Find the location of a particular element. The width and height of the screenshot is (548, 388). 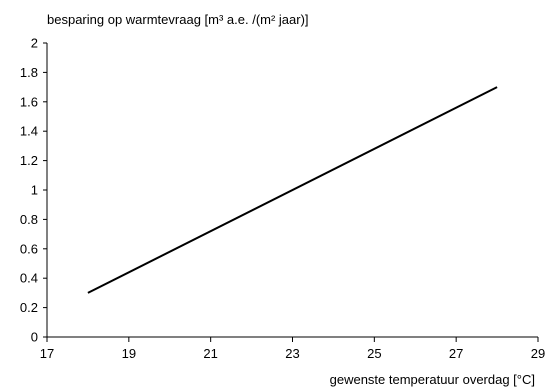

y-tick-label: 1.4 is located at coordinates (29, 131).